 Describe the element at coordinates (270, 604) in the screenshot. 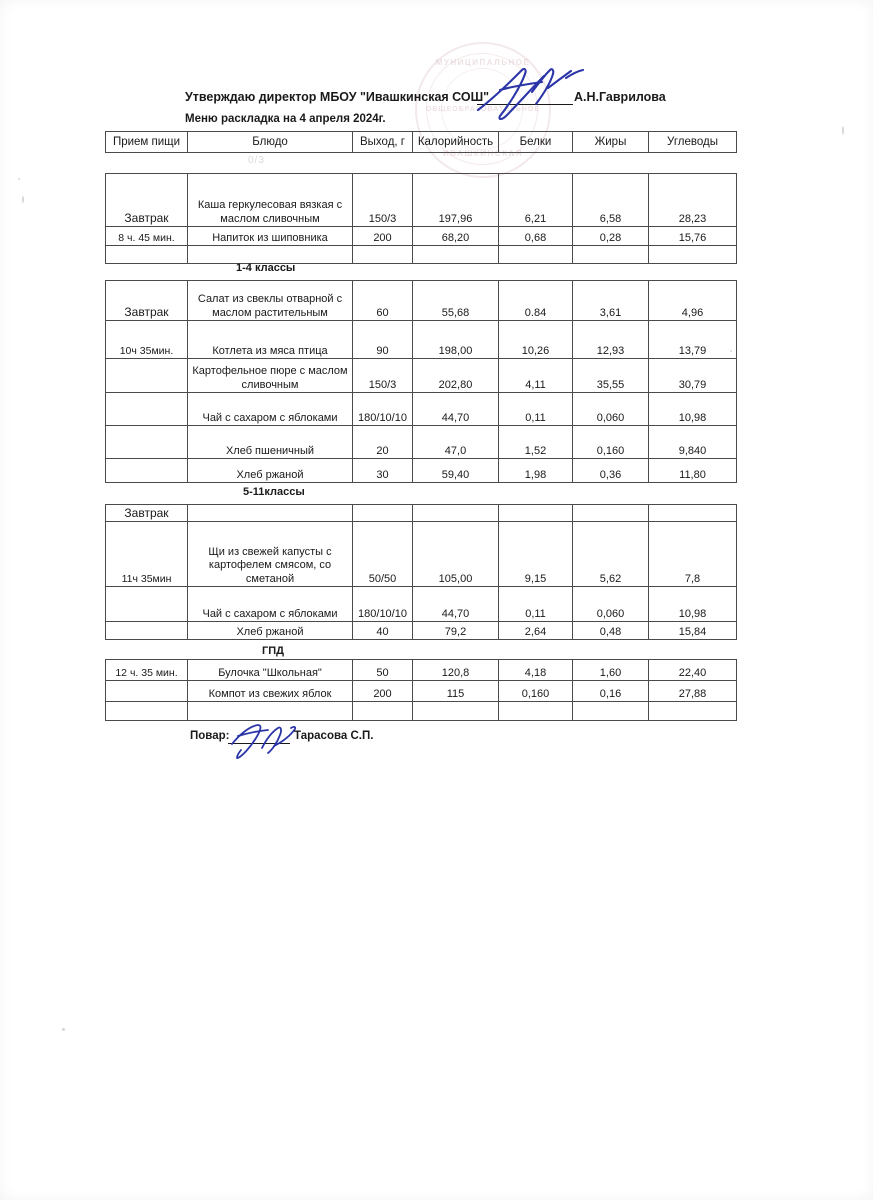

I see `cell-dish: Чай с сахаром с яблоками` at that location.